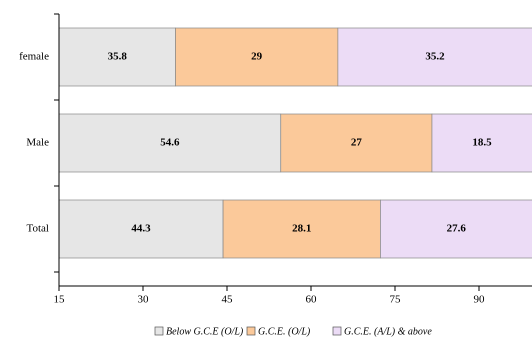 The image size is (532, 340). I want to click on value-label: 27.6, so click(457, 229).